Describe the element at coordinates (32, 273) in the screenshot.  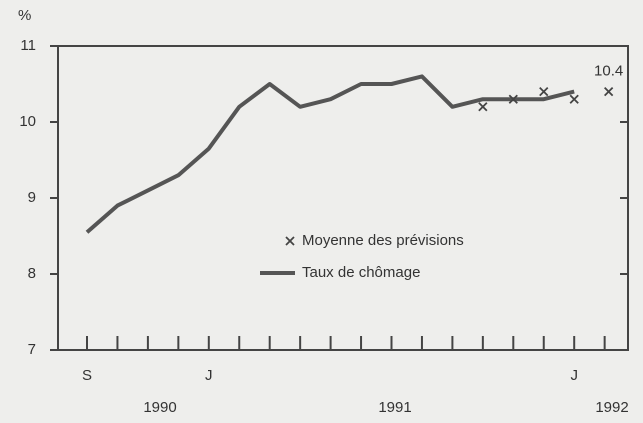
I see `y-tick-label: 8` at that location.